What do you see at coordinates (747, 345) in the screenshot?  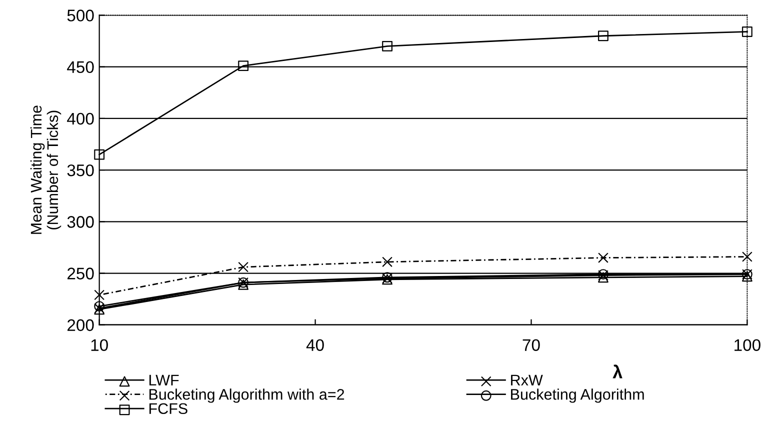 I see `x-tick-label: 100` at bounding box center [747, 345].